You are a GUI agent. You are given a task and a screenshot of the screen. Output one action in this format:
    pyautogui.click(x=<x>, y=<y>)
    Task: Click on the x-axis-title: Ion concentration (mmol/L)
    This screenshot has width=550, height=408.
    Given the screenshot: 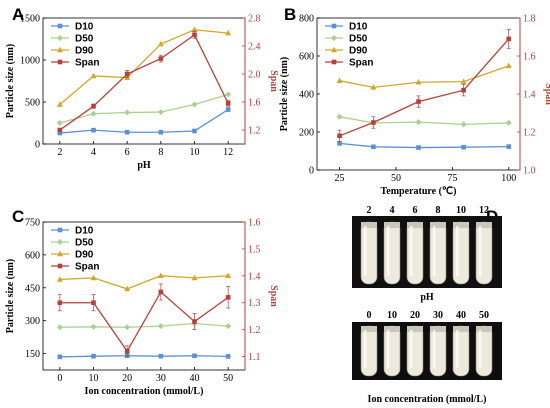 What is the action you would take?
    pyautogui.click(x=144, y=391)
    